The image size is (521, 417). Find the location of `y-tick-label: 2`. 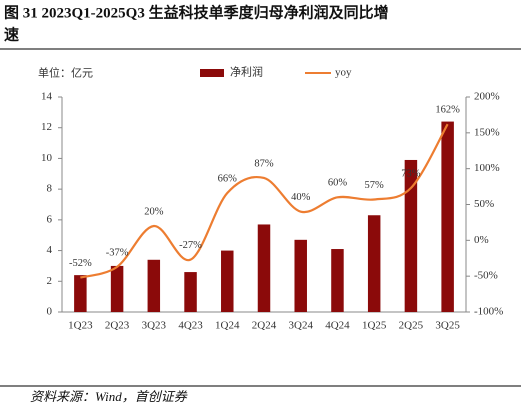

y-tick-label: 2 is located at coordinates (50, 281).